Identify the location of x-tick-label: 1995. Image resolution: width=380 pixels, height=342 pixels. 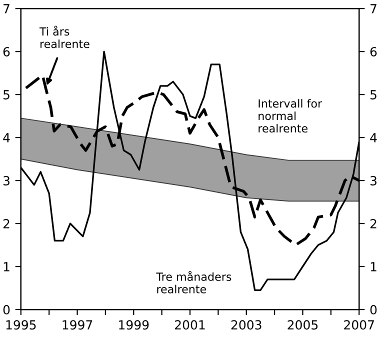
(21, 325).